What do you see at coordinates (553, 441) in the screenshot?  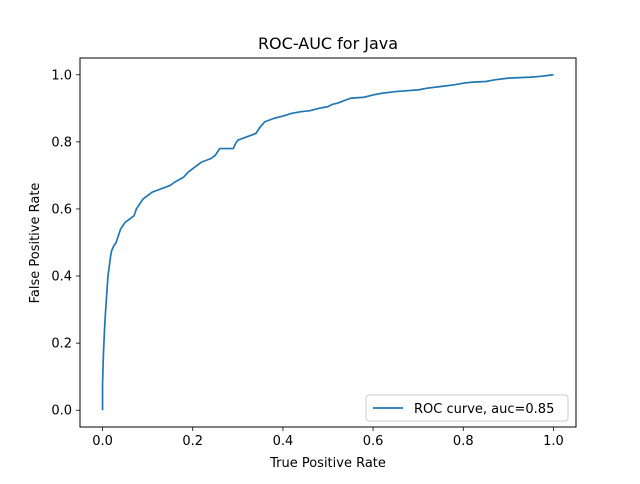 I see `x-tick-label: 1.0` at bounding box center [553, 441].